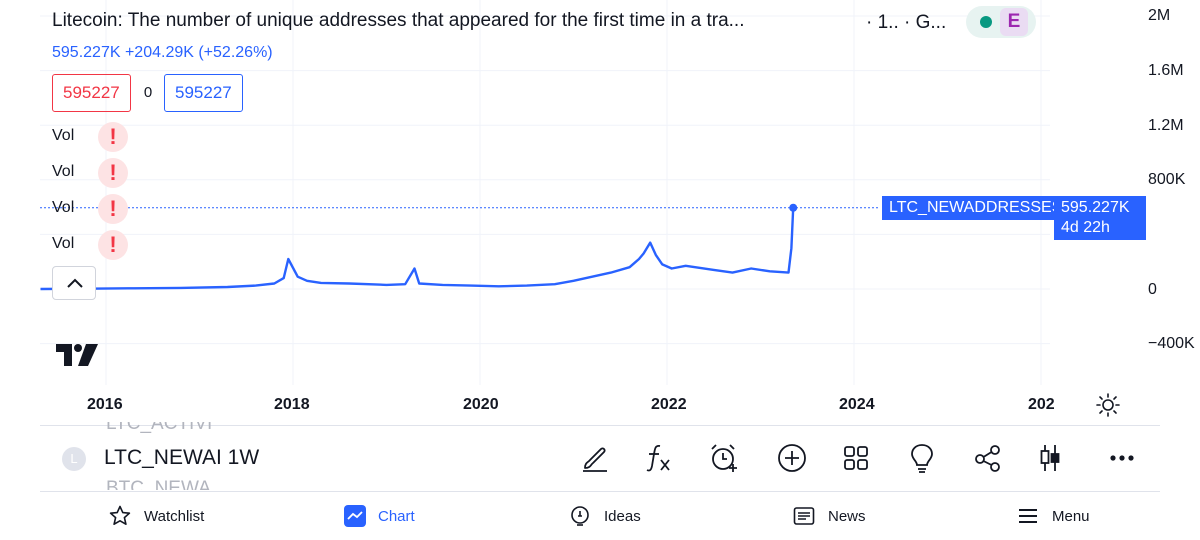  What do you see at coordinates (158, 484) in the screenshot?
I see `adjacent-symbol-below: BTC_NEWA` at bounding box center [158, 484].